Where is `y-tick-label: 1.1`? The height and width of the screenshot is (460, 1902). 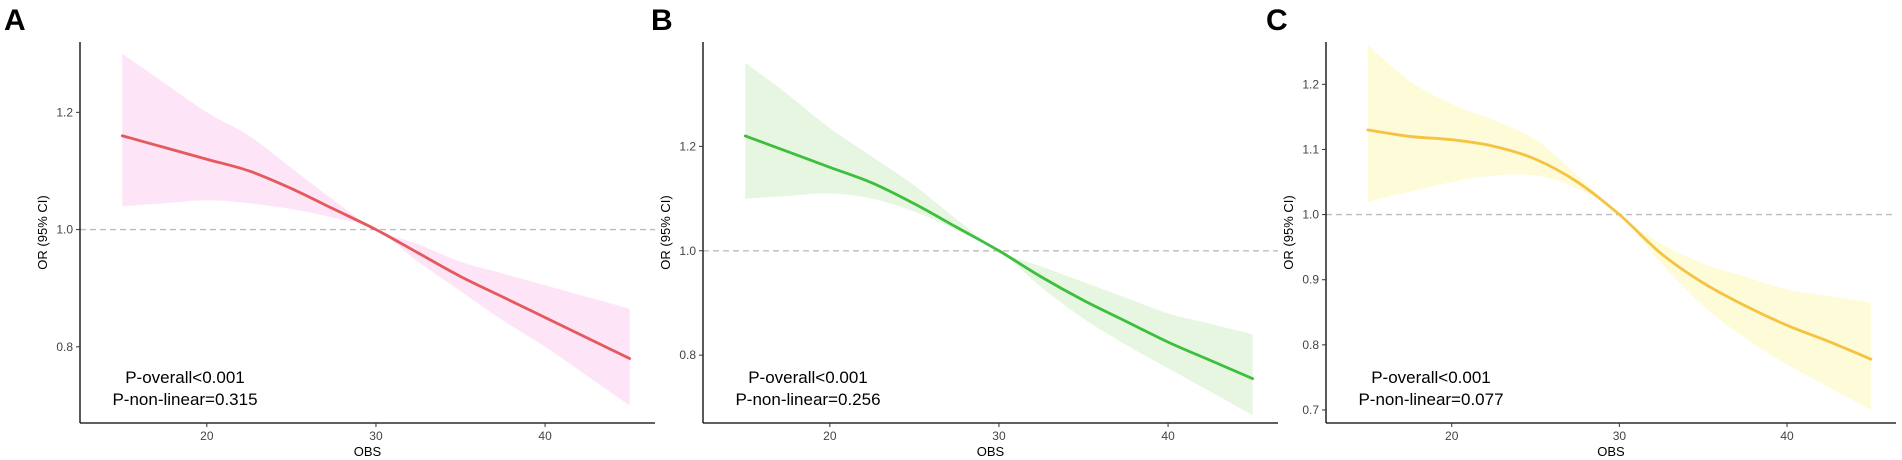 y-tick-label: 1.1 is located at coordinates (1310, 149).